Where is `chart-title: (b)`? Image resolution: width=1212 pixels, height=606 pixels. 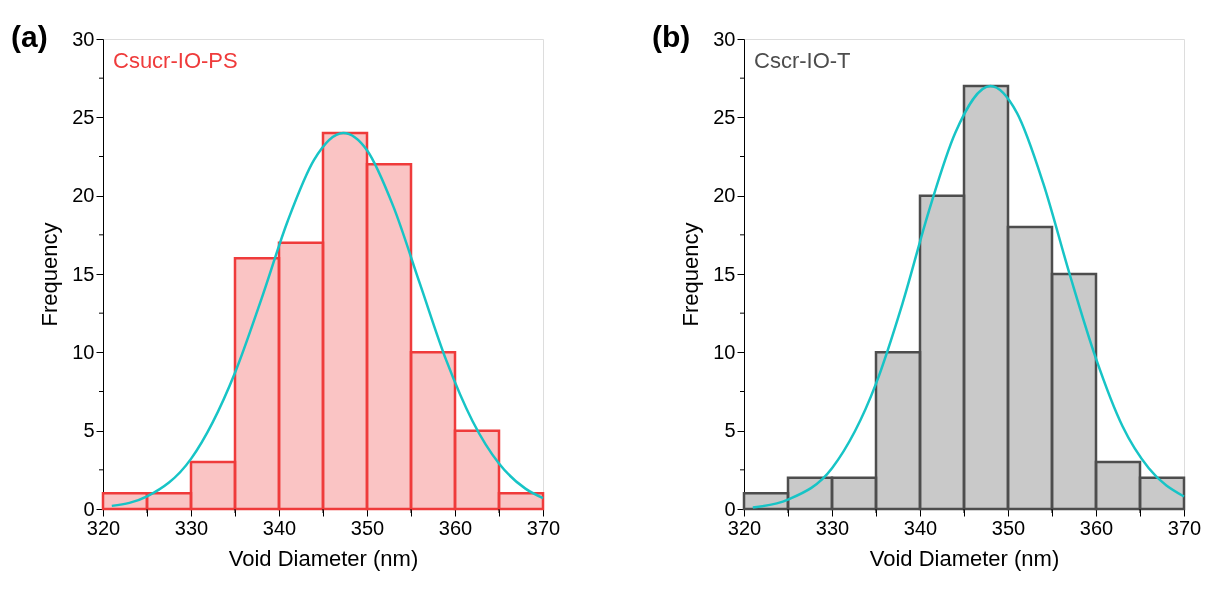
chart-title: (b) is located at coordinates (671, 36).